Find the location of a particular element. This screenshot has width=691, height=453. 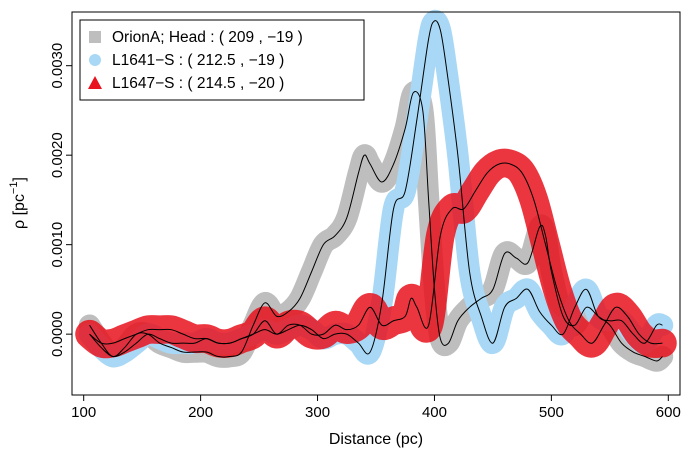

x-tick-label: 100 is located at coordinates (83, 412).